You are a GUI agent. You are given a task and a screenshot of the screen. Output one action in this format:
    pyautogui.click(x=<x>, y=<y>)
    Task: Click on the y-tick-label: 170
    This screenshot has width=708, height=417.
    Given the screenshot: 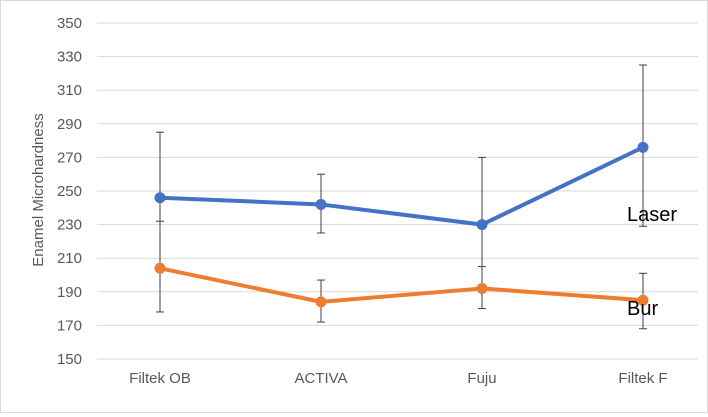 What is the action you would take?
    pyautogui.click(x=69, y=325)
    